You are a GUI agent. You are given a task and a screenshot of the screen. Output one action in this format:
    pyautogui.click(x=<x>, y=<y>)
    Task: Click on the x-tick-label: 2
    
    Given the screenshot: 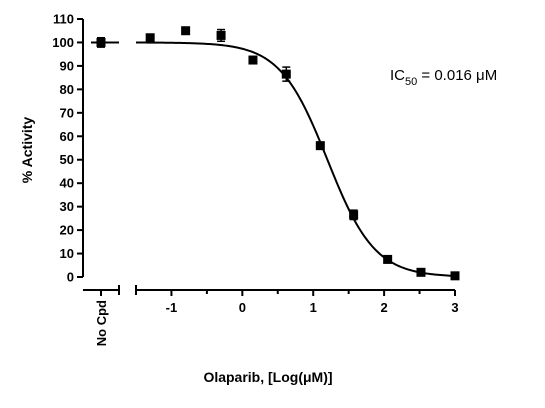 What is the action you would take?
    pyautogui.click(x=383, y=307)
    